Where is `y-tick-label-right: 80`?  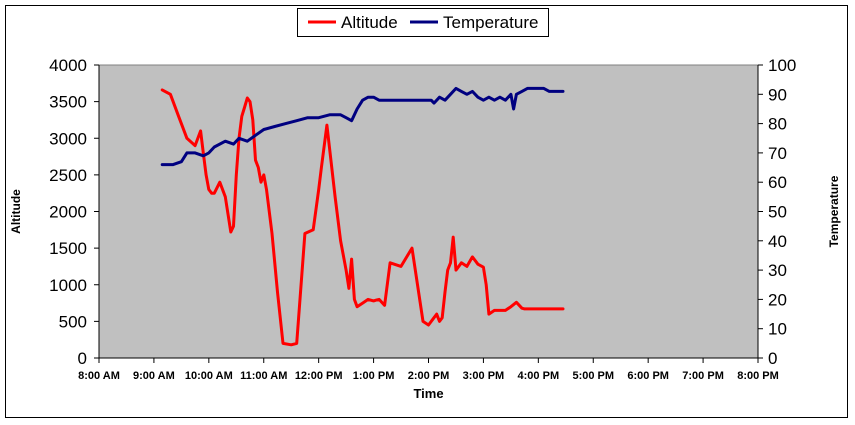
y-tick-label-right: 80 is located at coordinates (777, 124).